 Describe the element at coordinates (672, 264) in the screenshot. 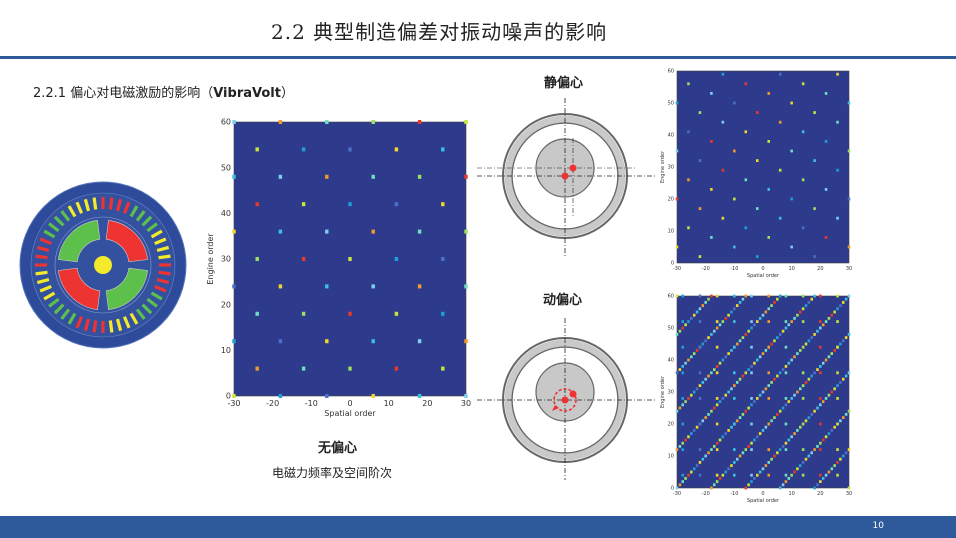

I see `y-tick-label: 0` at that location.